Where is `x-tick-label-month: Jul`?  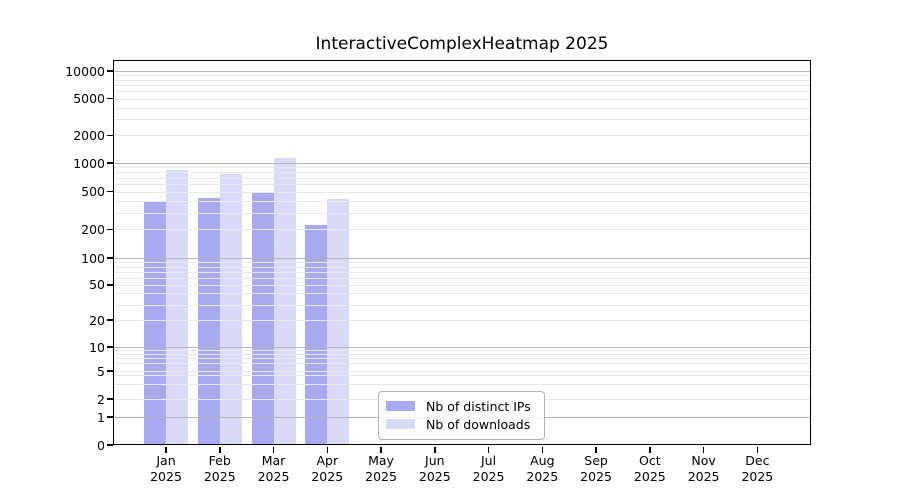 x-tick-label-month: Jul is located at coordinates (489, 460).